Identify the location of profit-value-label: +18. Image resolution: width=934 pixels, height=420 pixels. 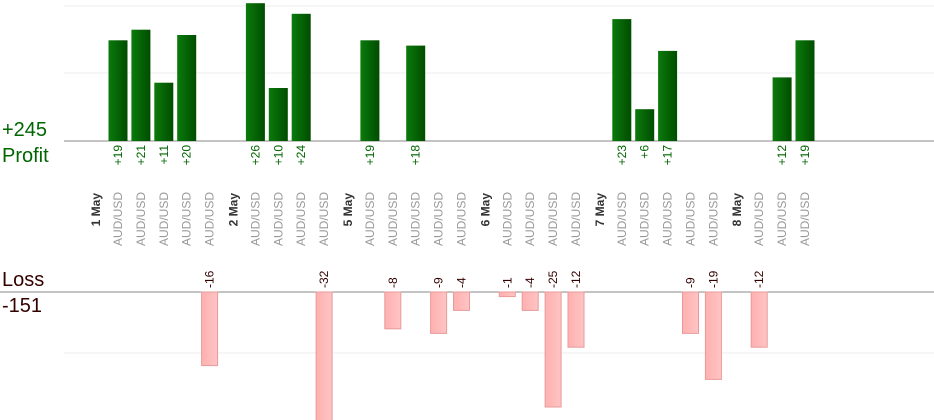
(416, 155).